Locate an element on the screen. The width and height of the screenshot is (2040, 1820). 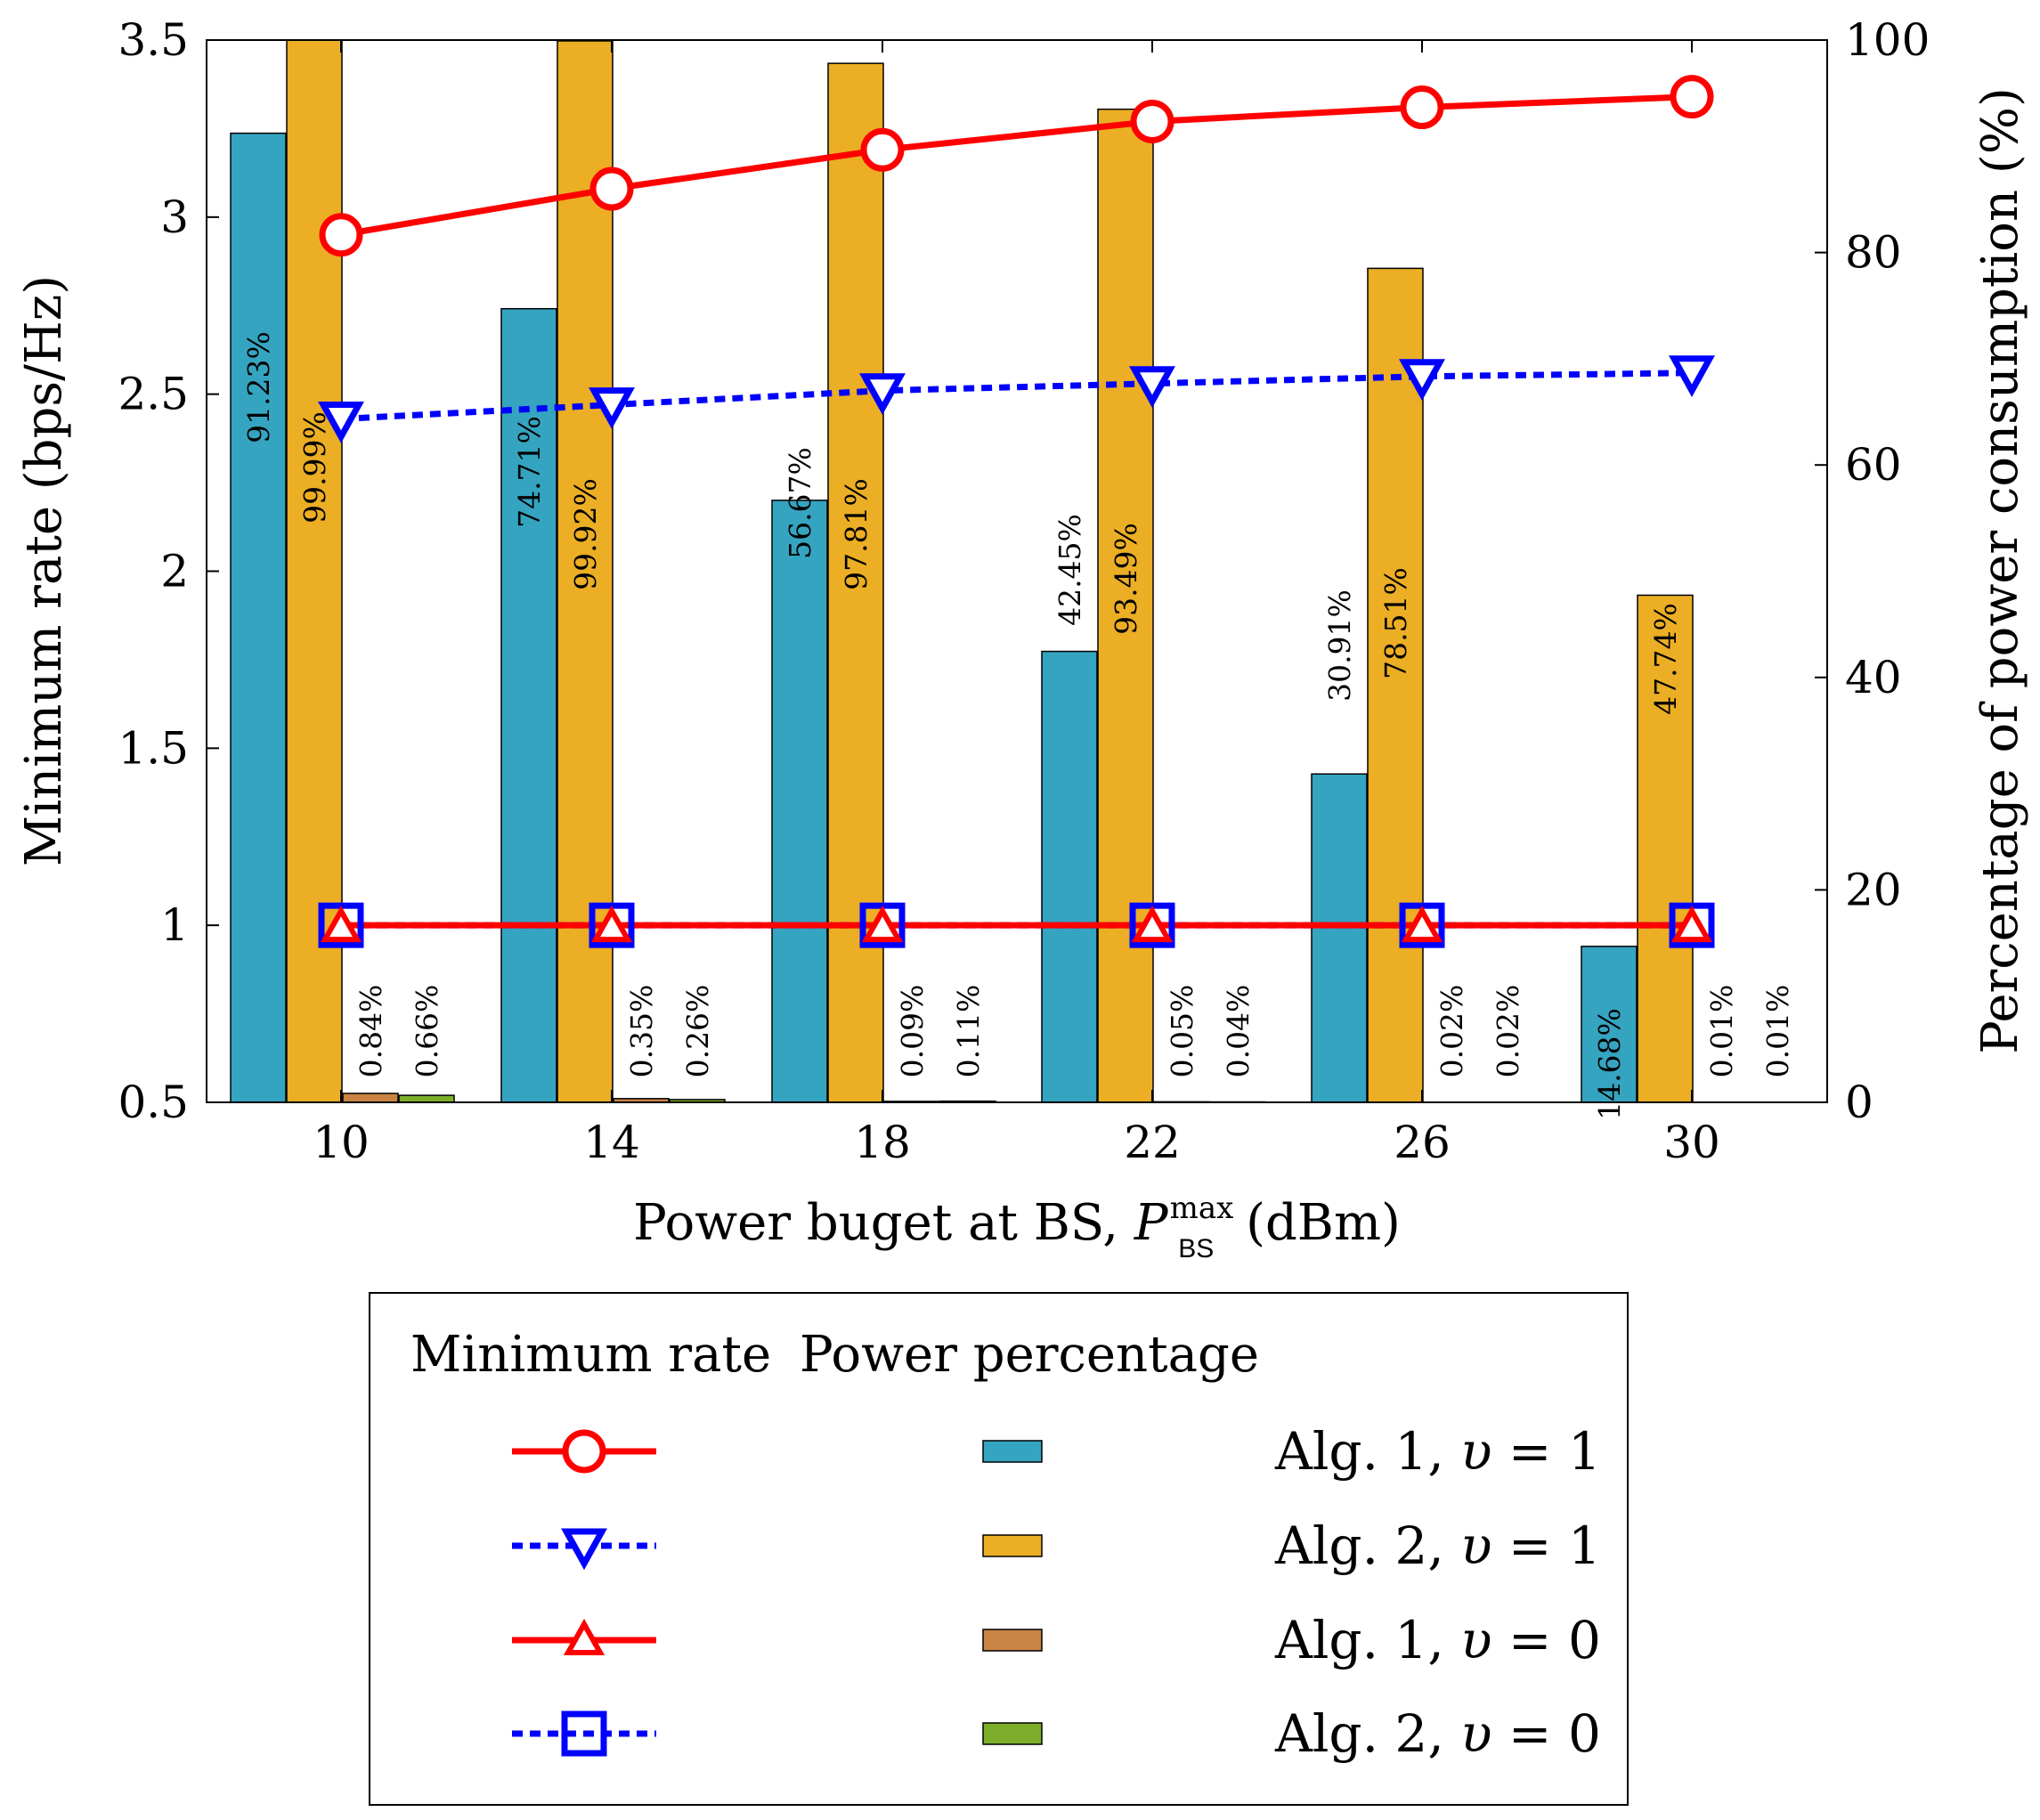
x-tick-label: 30 is located at coordinates (1691, 1142).